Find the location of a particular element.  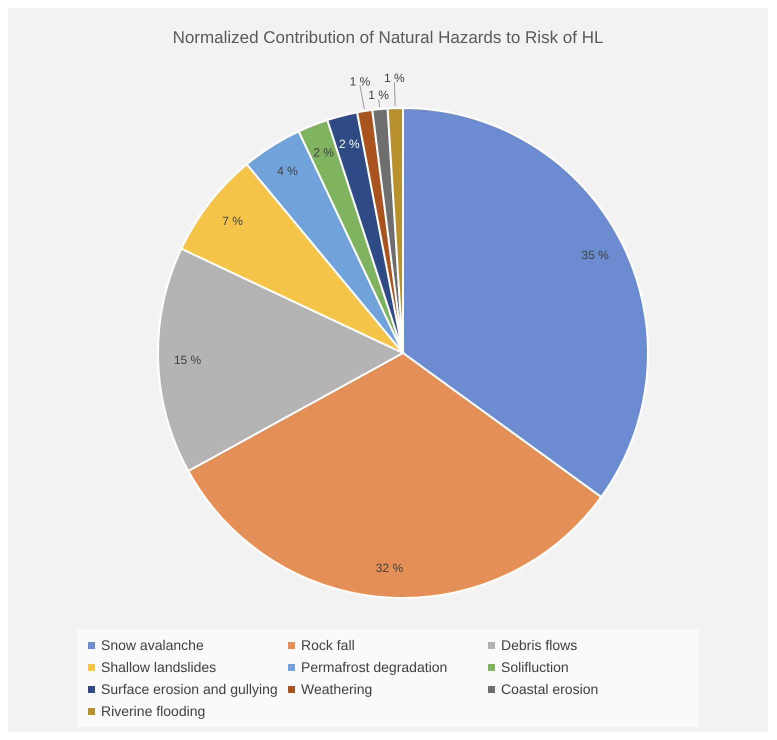

legend-label: Solifluction is located at coordinates (535, 667).